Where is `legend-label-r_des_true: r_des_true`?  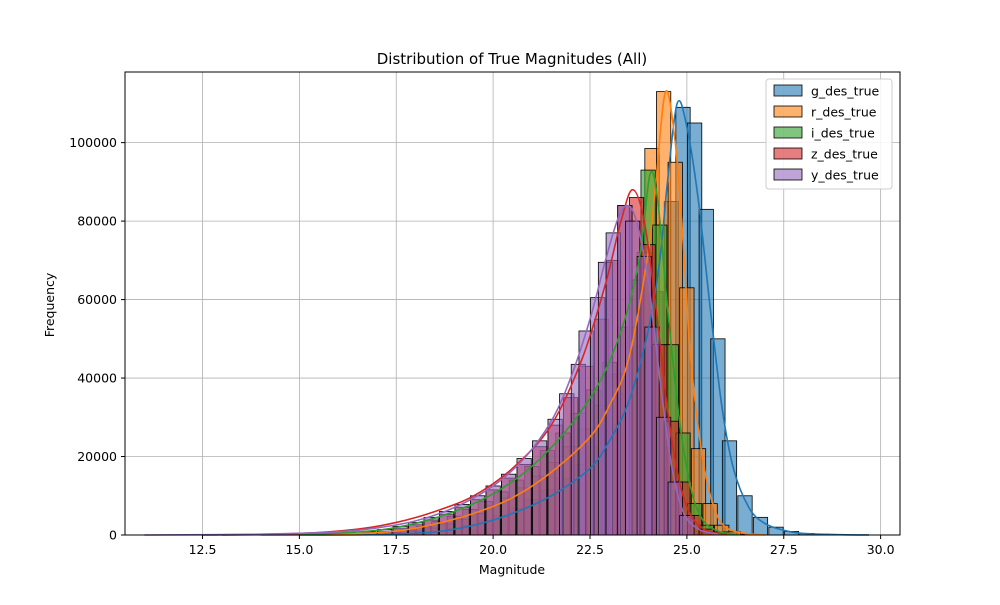 legend-label-r_des_true: r_des_true is located at coordinates (844, 112).